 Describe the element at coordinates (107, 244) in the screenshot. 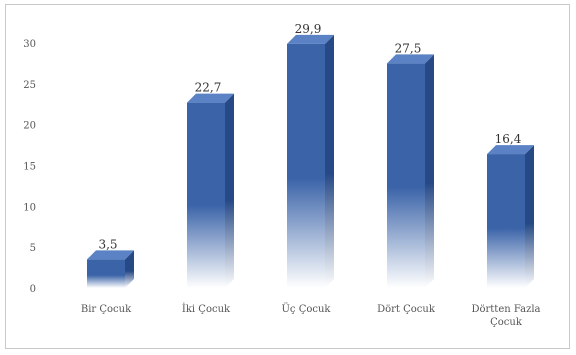

I see `data-label: 3,5` at that location.